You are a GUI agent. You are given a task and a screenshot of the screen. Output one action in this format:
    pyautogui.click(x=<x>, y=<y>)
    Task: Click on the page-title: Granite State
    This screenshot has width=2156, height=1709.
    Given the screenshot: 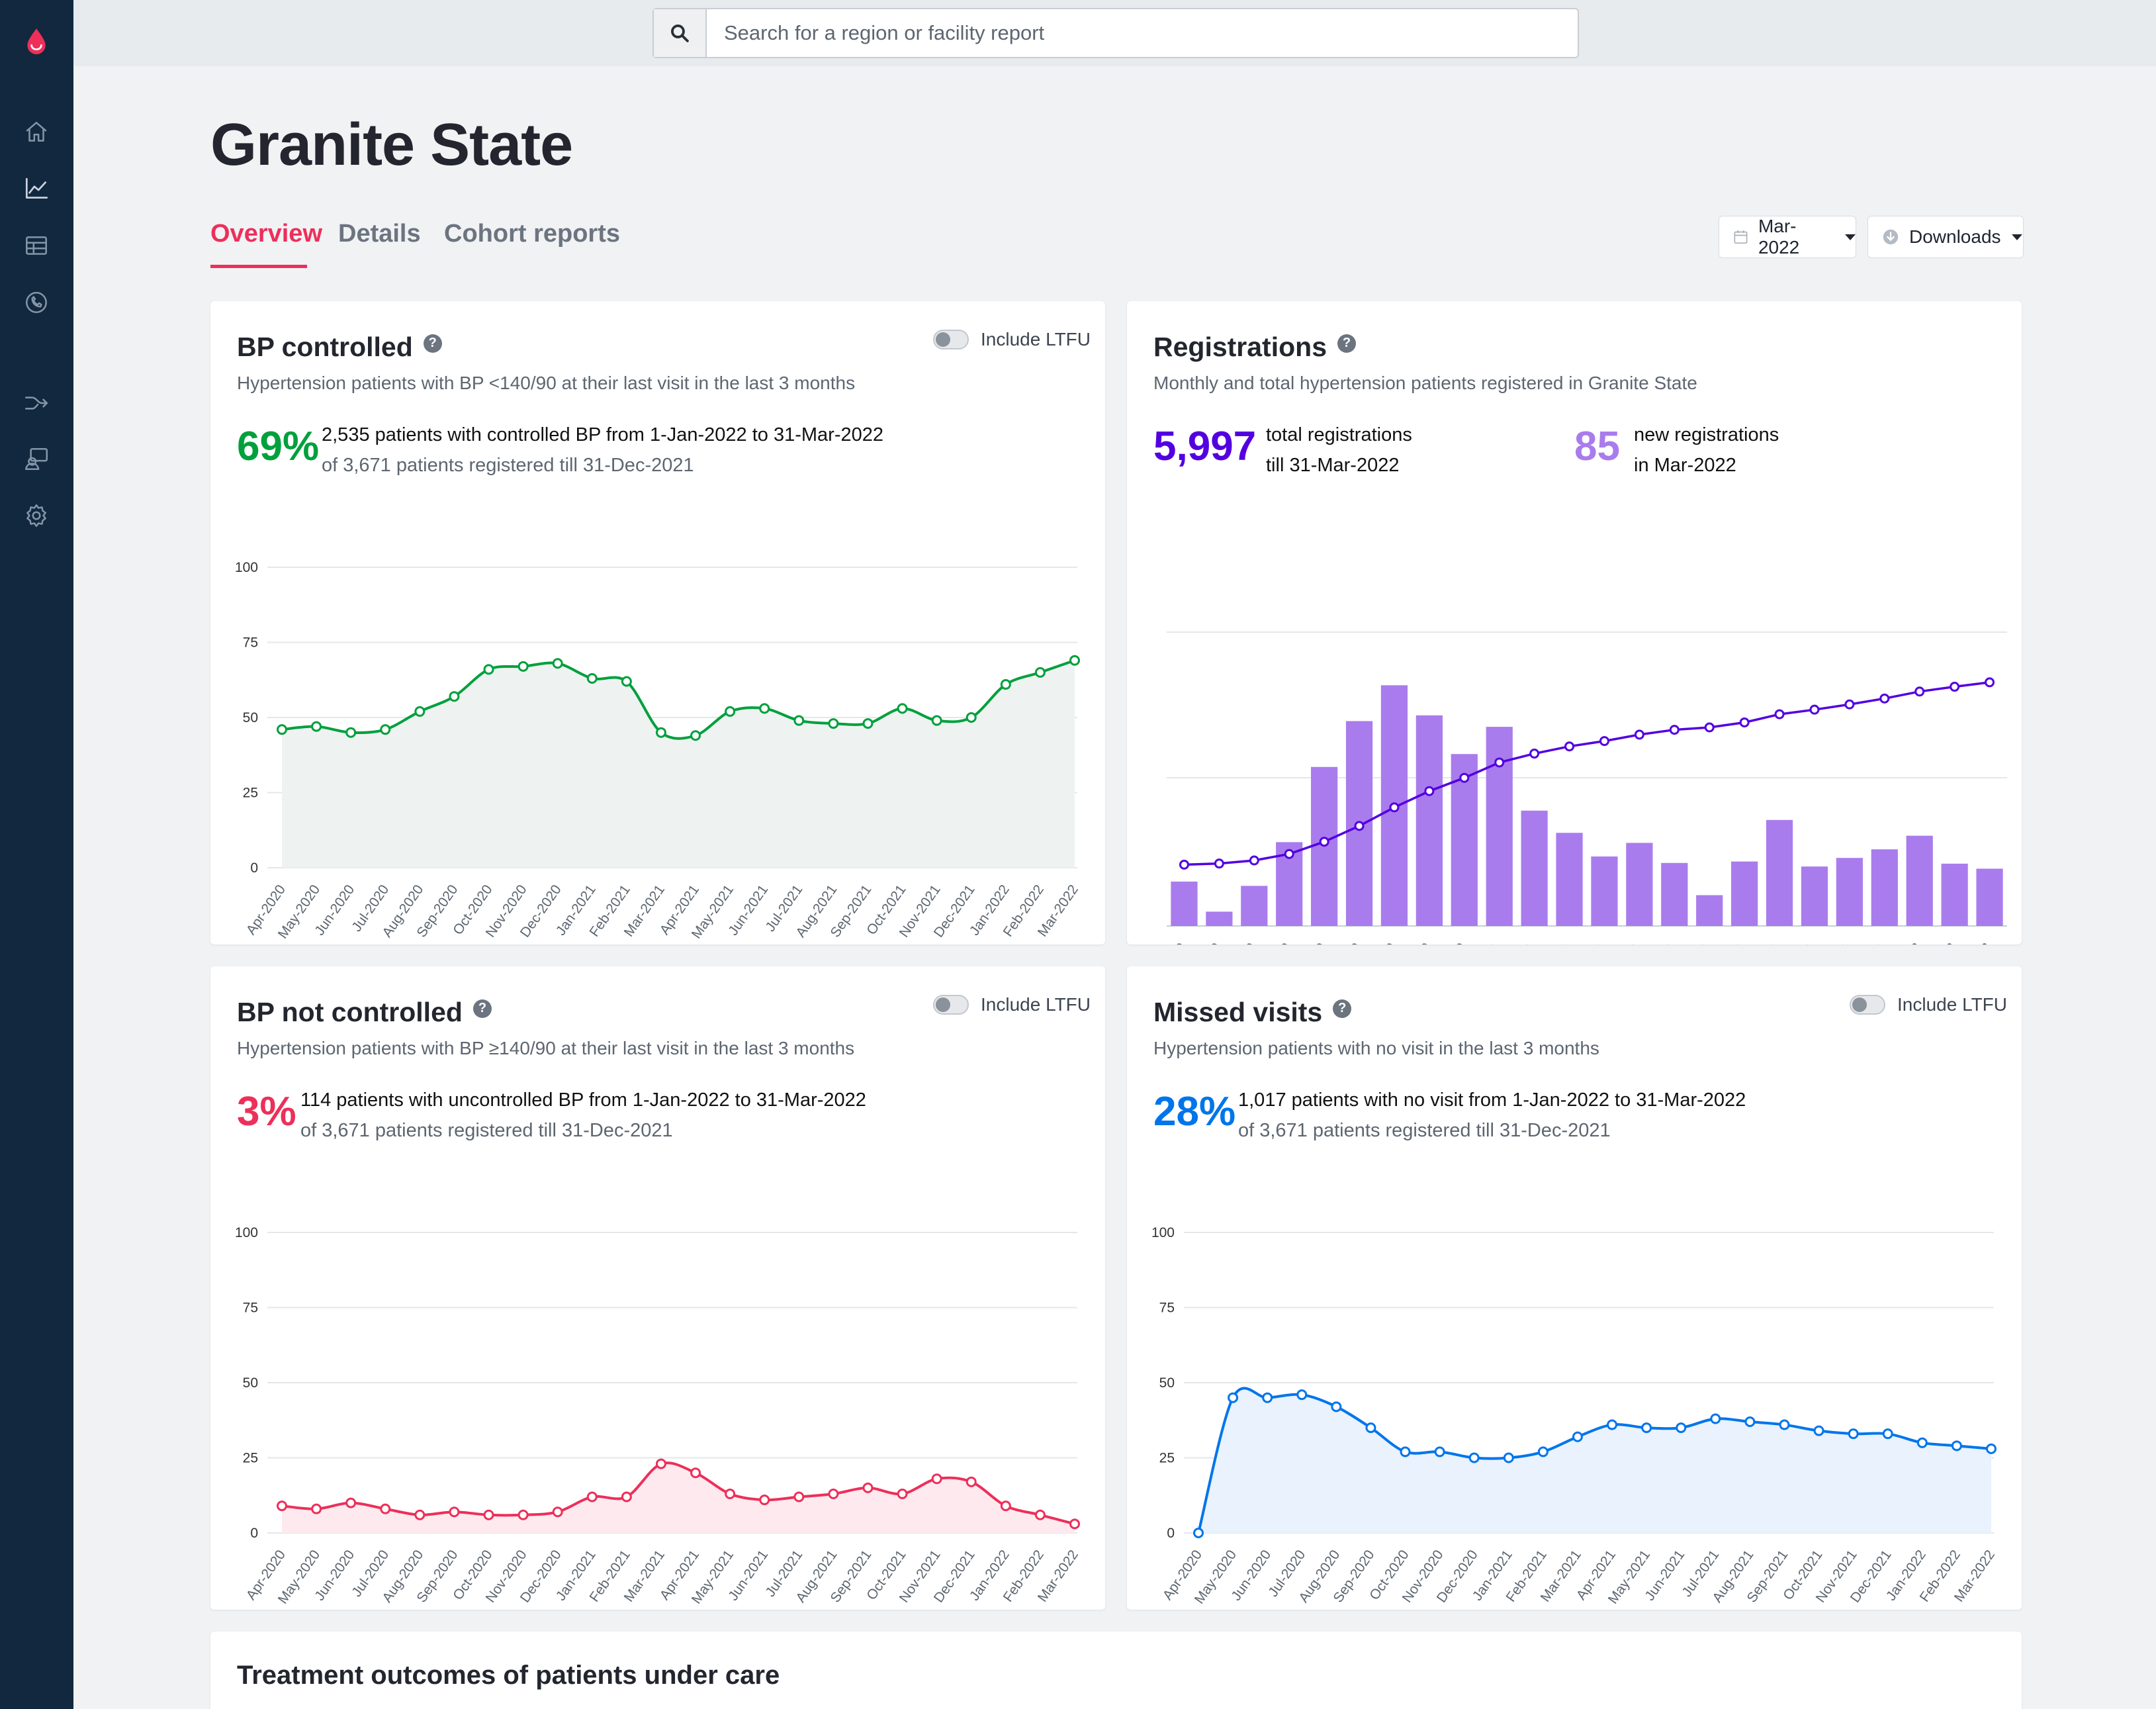 What is the action you would take?
    pyautogui.click(x=391, y=145)
    